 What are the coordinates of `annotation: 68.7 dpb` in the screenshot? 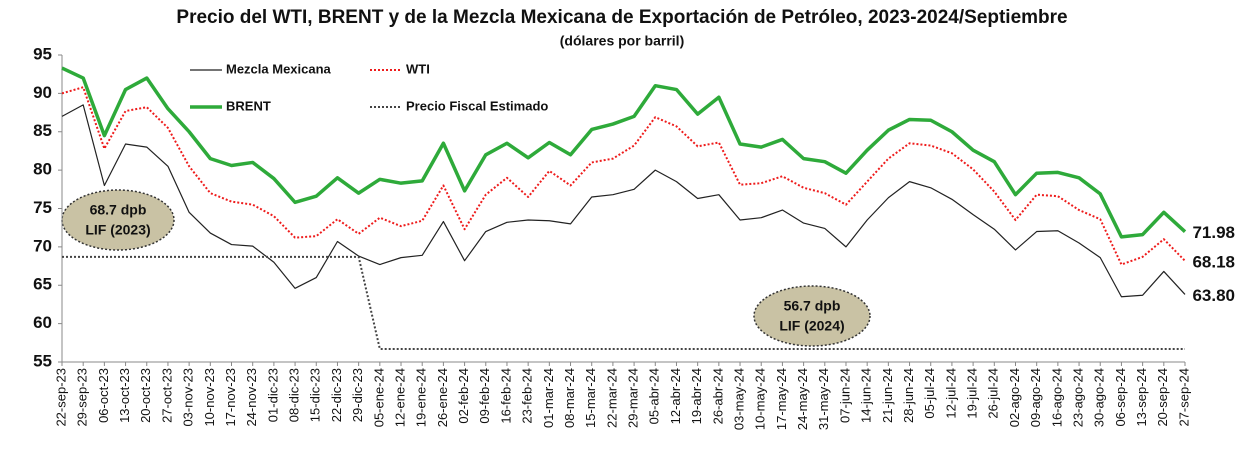 It's located at (118, 210).